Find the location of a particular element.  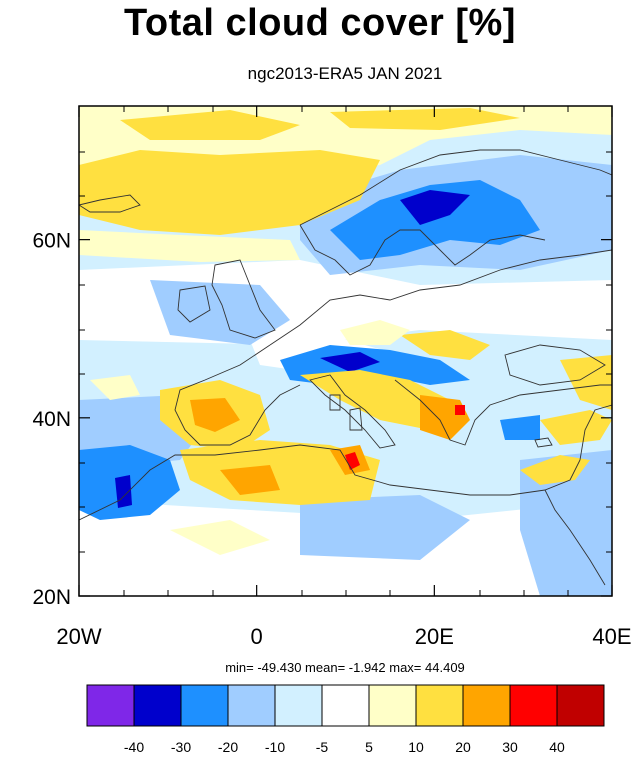

colorbar-label: -5 is located at coordinates (322, 747).